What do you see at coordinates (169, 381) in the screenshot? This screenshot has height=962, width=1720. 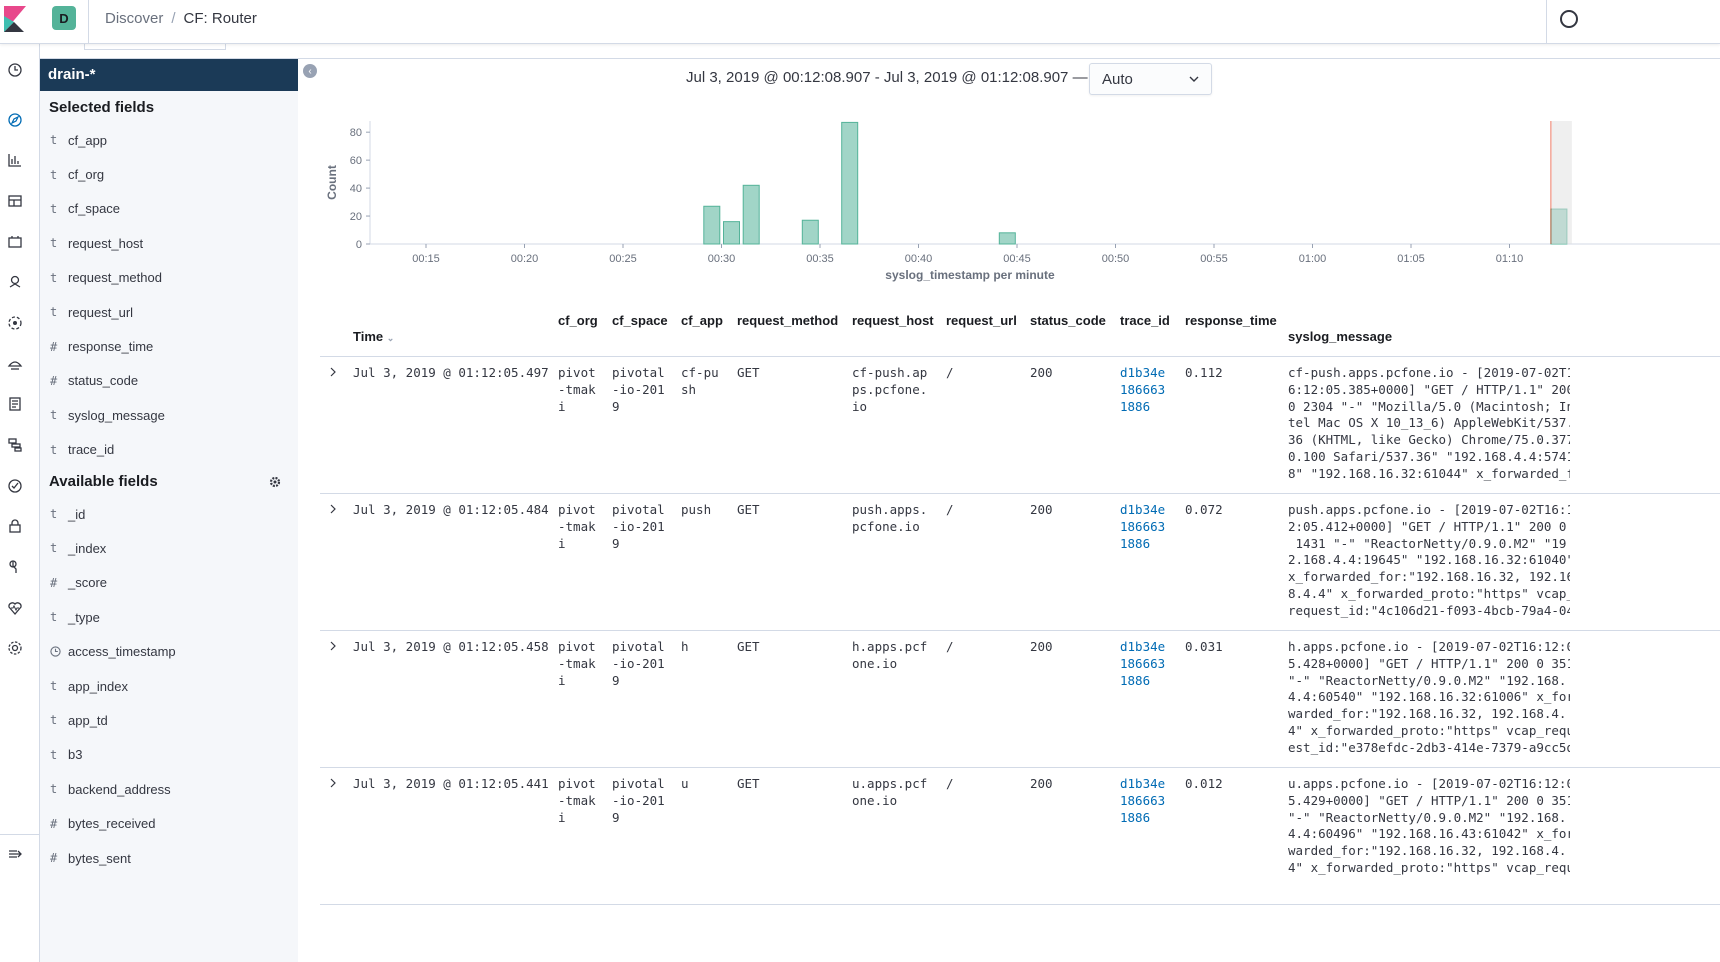 I see `field-status-code: # status_code` at bounding box center [169, 381].